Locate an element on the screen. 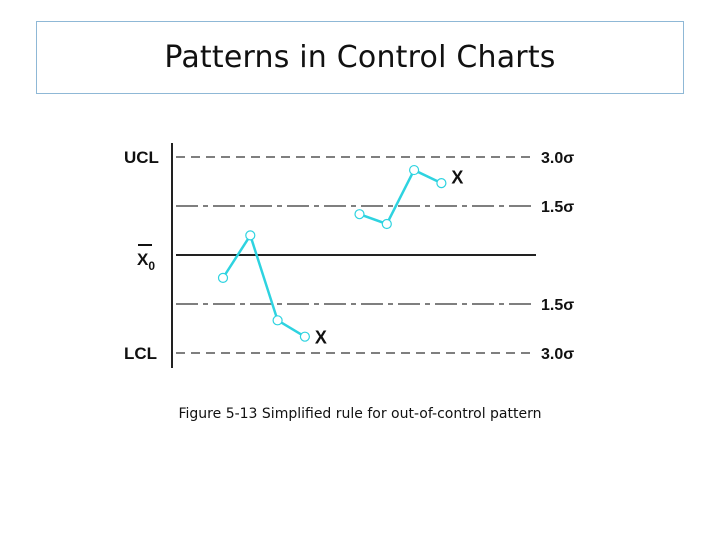  page-title: Patterns in Control Charts is located at coordinates (360, 57).